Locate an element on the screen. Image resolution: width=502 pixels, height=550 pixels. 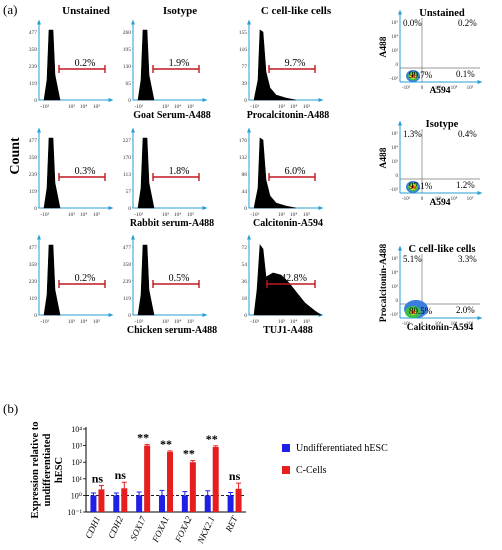
quadrant-lr: 2.0% is located at coordinates (465, 310).